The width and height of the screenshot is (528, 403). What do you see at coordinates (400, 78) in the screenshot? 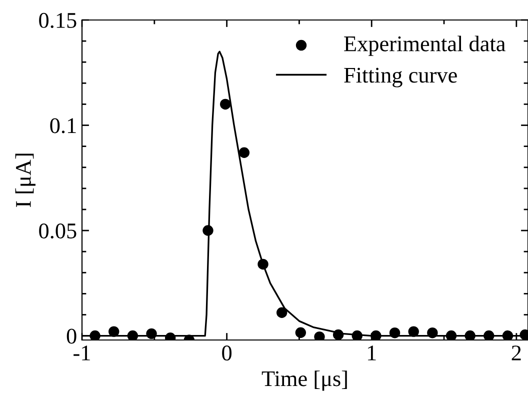
I see `legend-label: Fitting curve` at bounding box center [400, 78].